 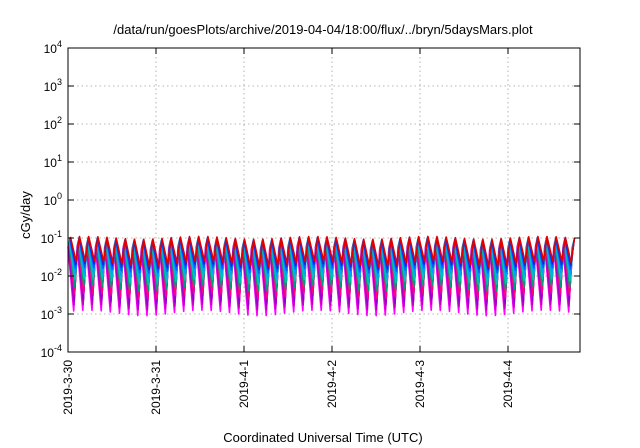 I want to click on x-tick-label: 2019-4-4, so click(x=508, y=384).